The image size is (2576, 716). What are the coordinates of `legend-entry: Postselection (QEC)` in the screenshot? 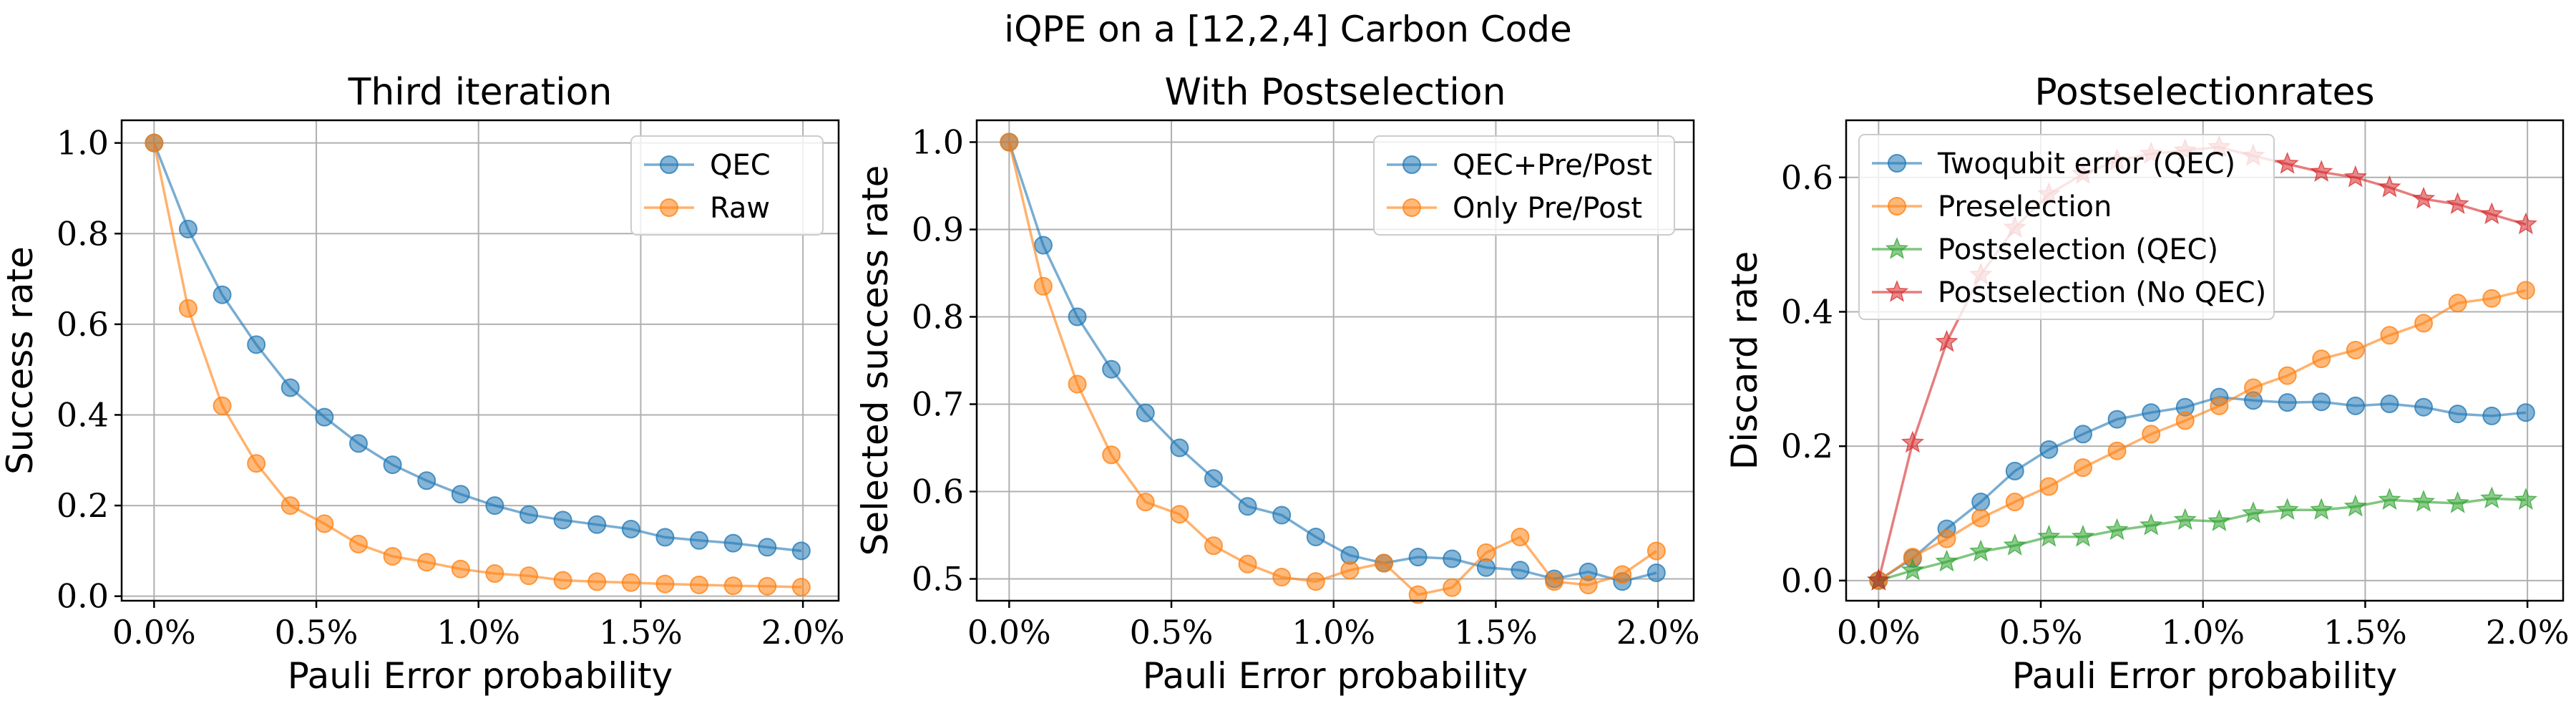 It's located at (2045, 249).